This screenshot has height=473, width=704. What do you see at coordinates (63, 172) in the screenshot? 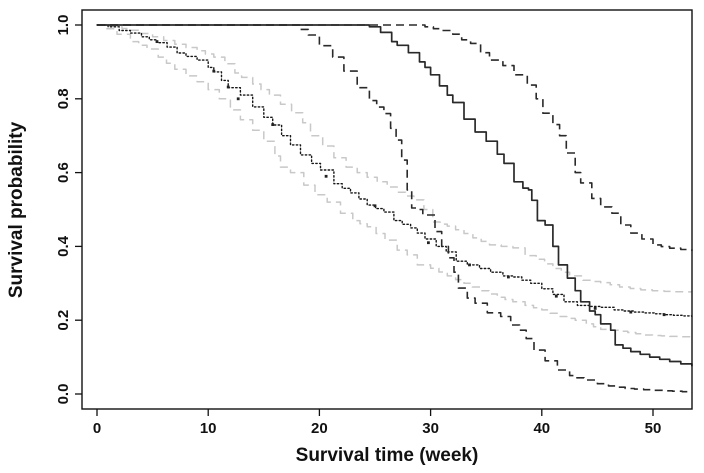
I see `y-tick-label: 0.6` at bounding box center [63, 172].